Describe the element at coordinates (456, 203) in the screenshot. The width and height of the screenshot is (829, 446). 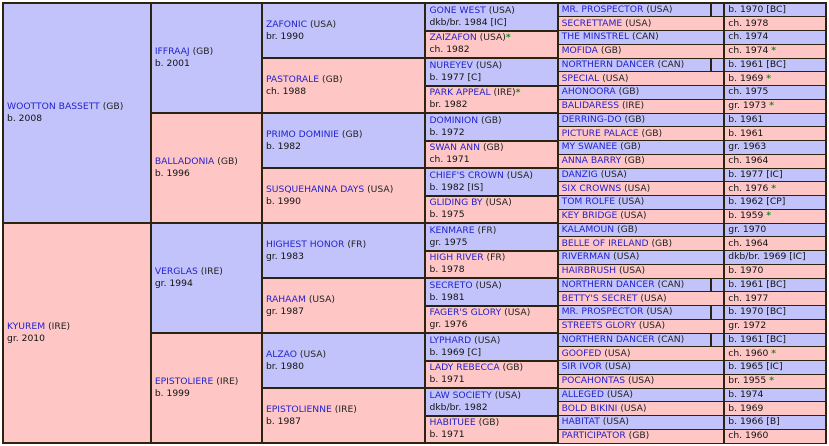
I see `horse-name-link: GLIDING BY` at that location.